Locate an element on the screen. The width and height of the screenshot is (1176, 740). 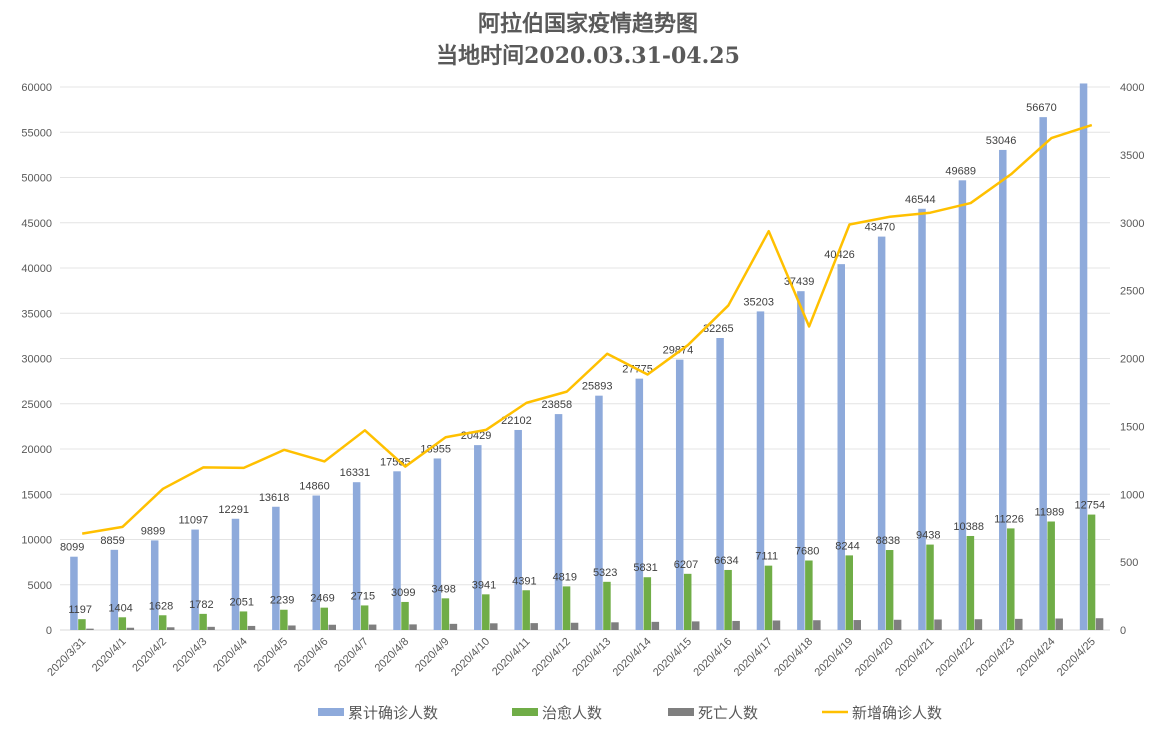
data-label: 23858 is located at coordinates (557, 405).